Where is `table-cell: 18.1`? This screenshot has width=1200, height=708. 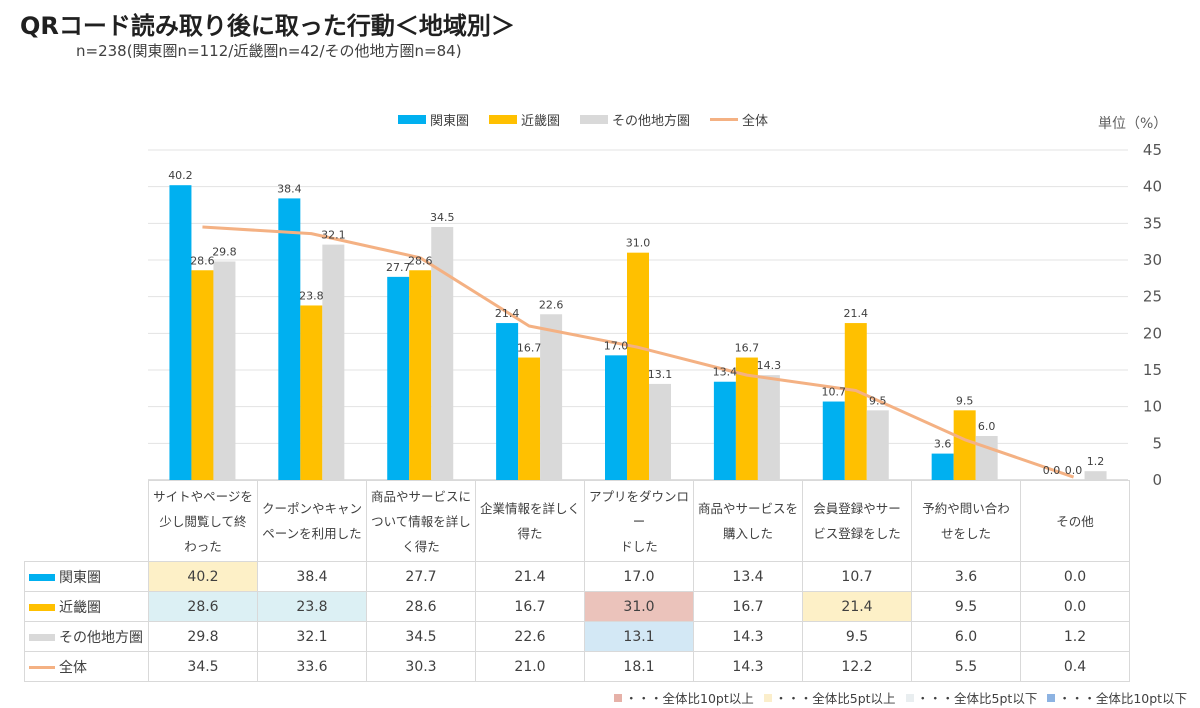
table-cell: 18.1 is located at coordinates (639, 666).